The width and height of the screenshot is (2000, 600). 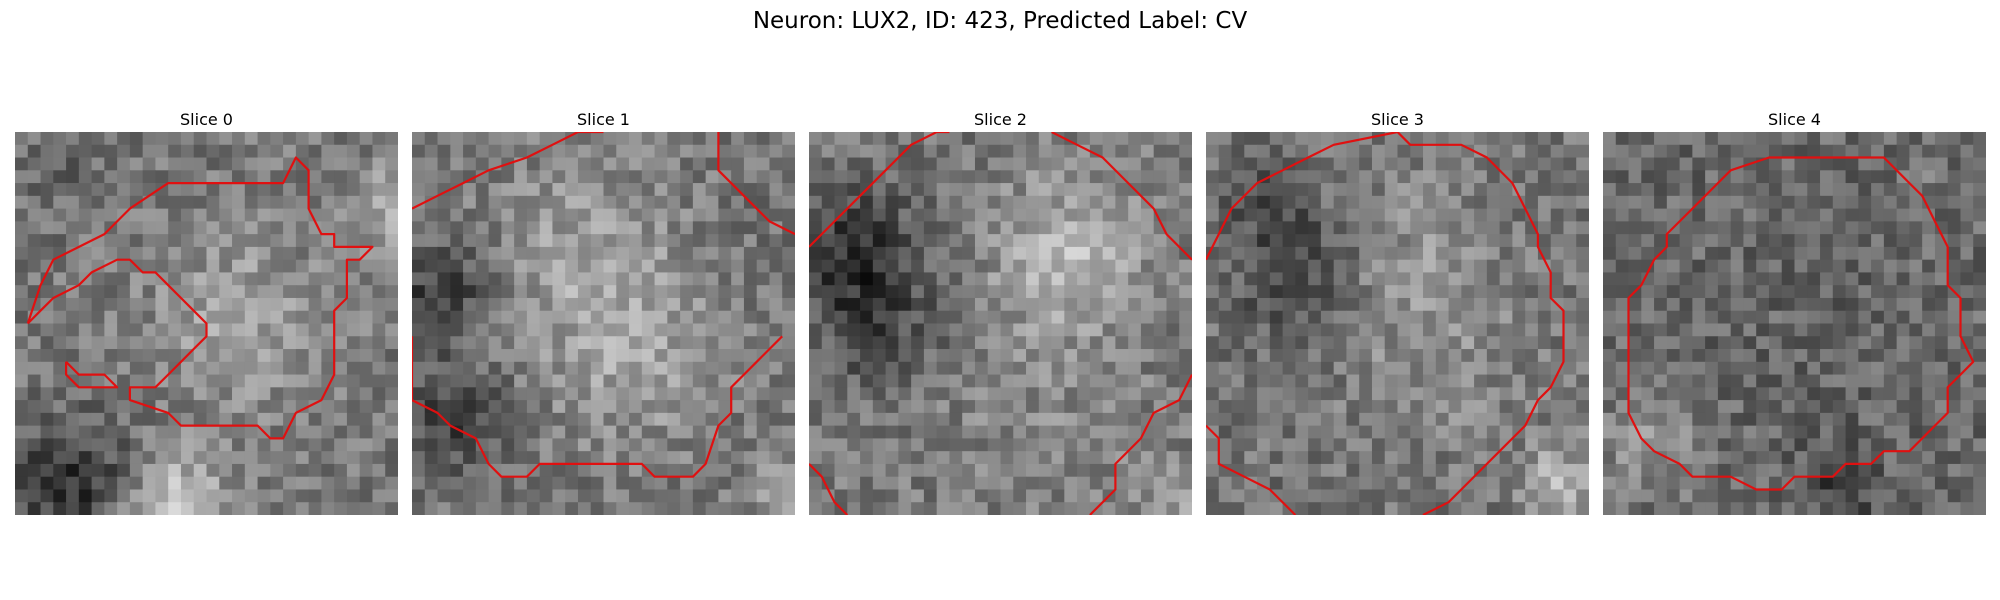 I want to click on slice-title: Slice 1, so click(x=603, y=119).